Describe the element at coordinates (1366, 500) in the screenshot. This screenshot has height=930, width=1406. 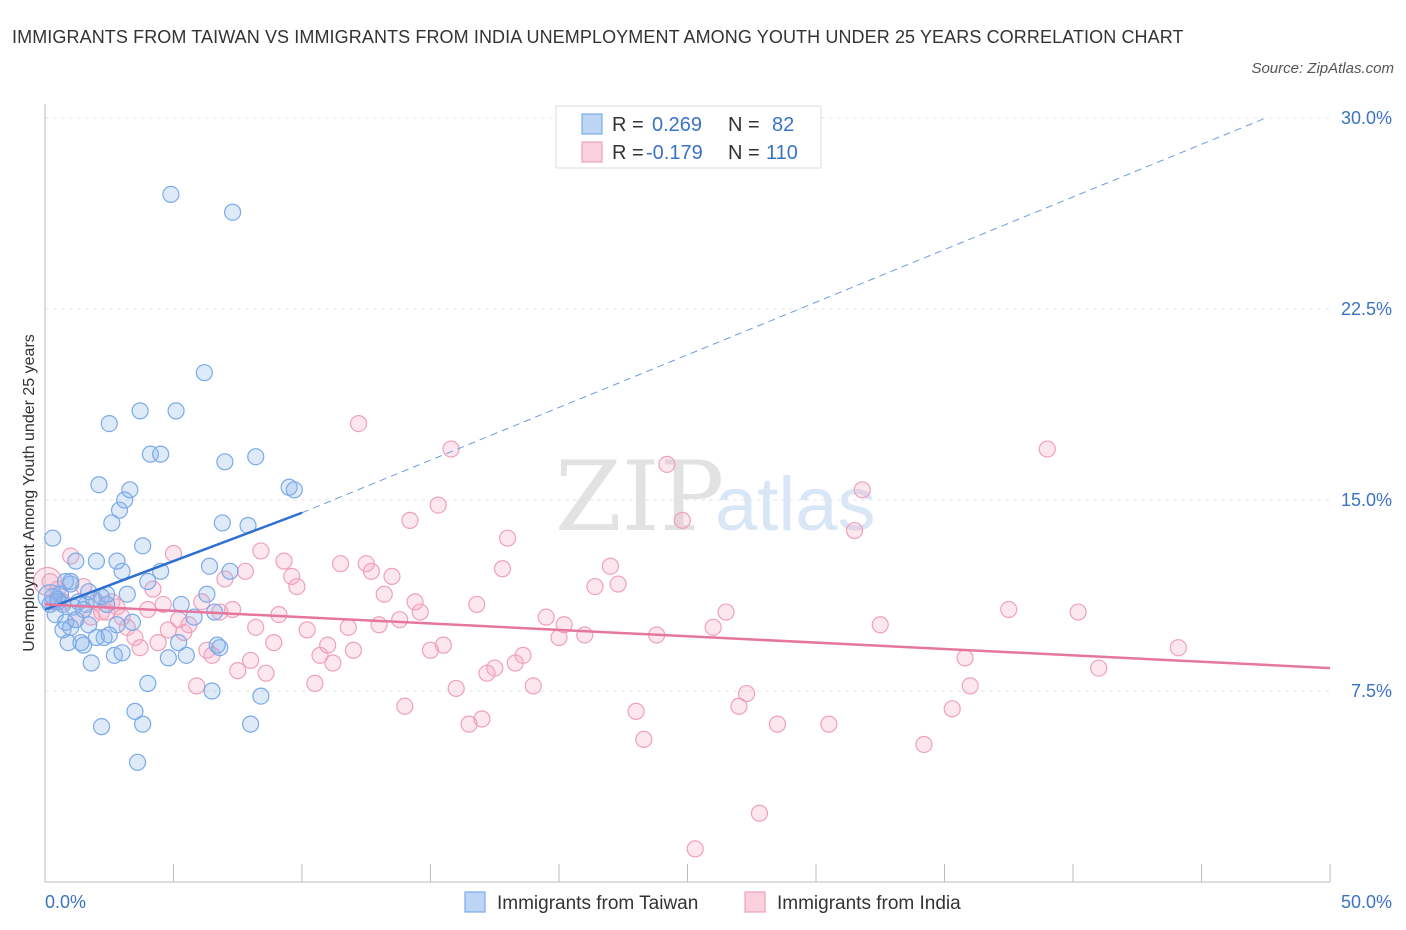
I see `y-tick-label: 15.0%` at that location.